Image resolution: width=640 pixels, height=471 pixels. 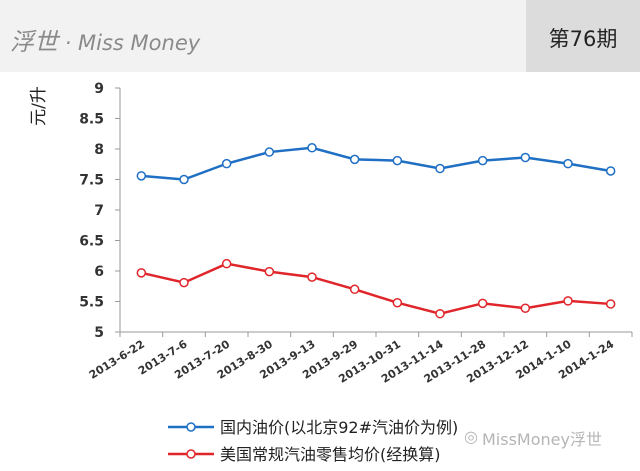 I want to click on x-tick-label: 2013-6-22, so click(x=117, y=360).